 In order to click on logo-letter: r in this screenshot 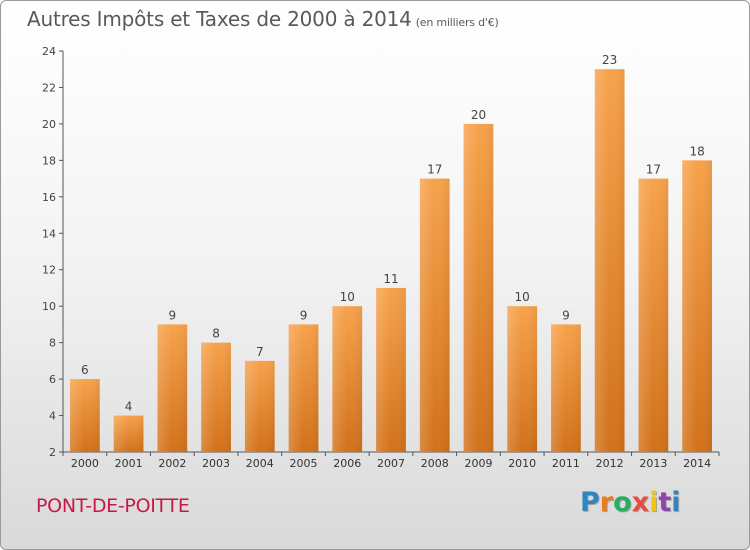, I will do `click(606, 502)`.